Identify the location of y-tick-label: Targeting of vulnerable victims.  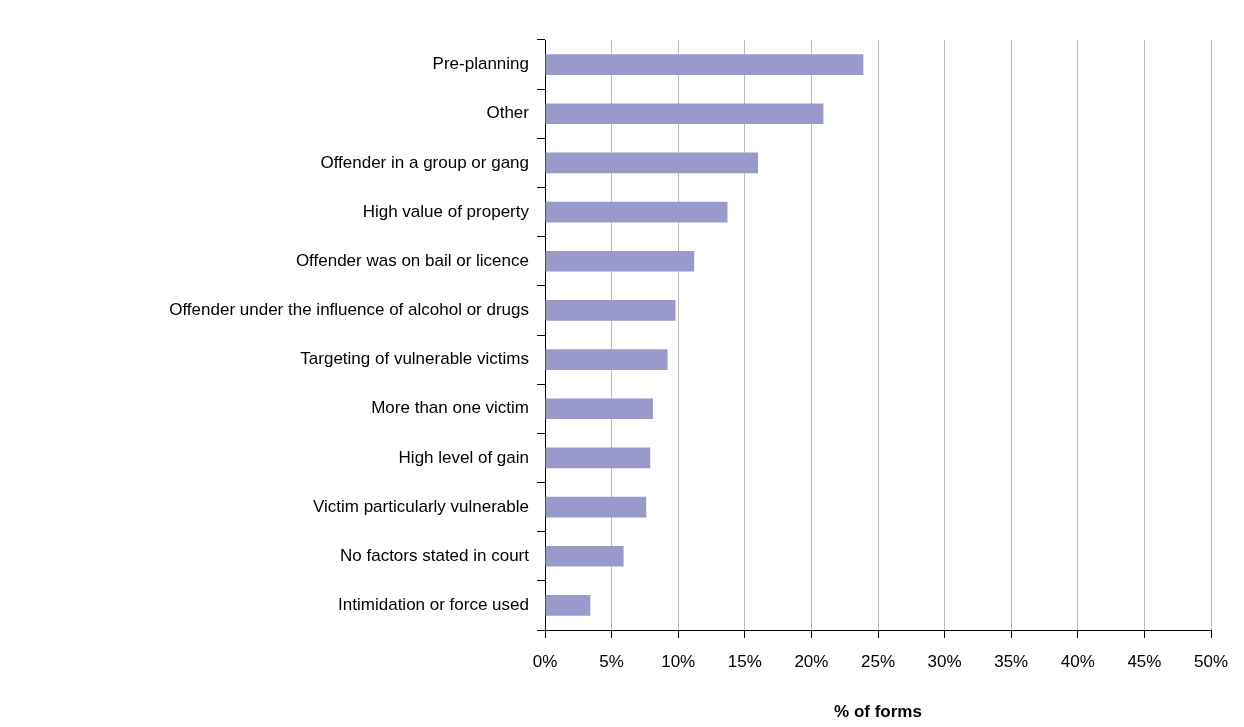
(414, 359).